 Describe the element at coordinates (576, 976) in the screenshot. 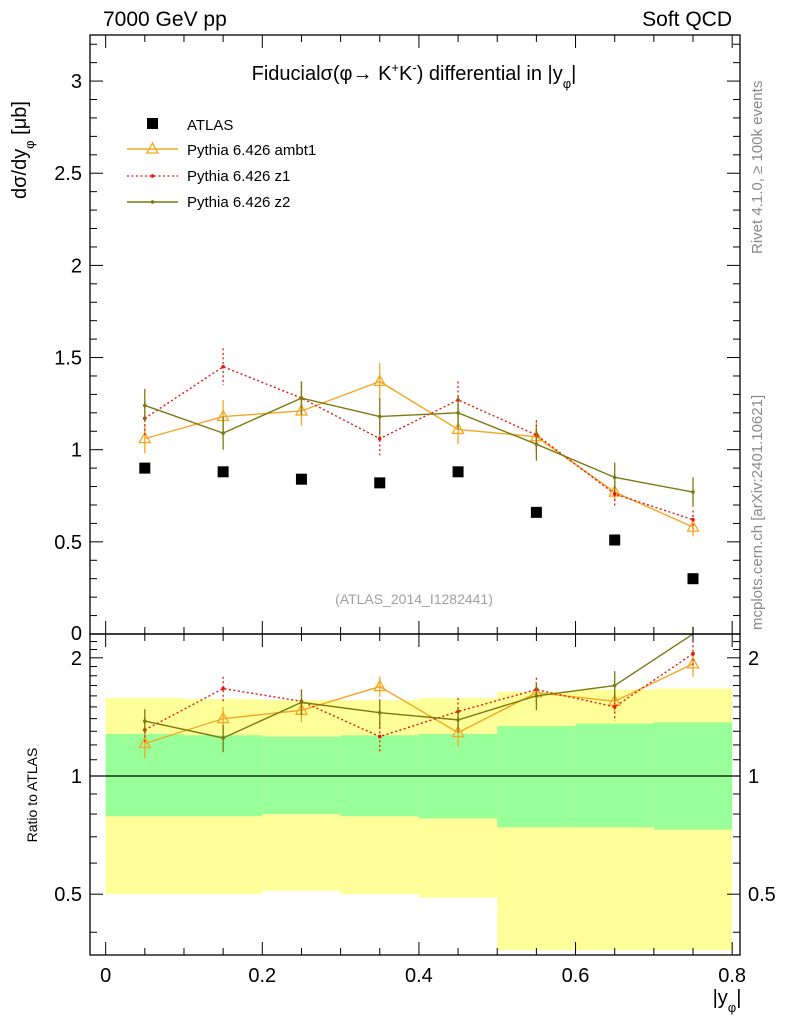

I see `x-tick-label: 0.6` at that location.